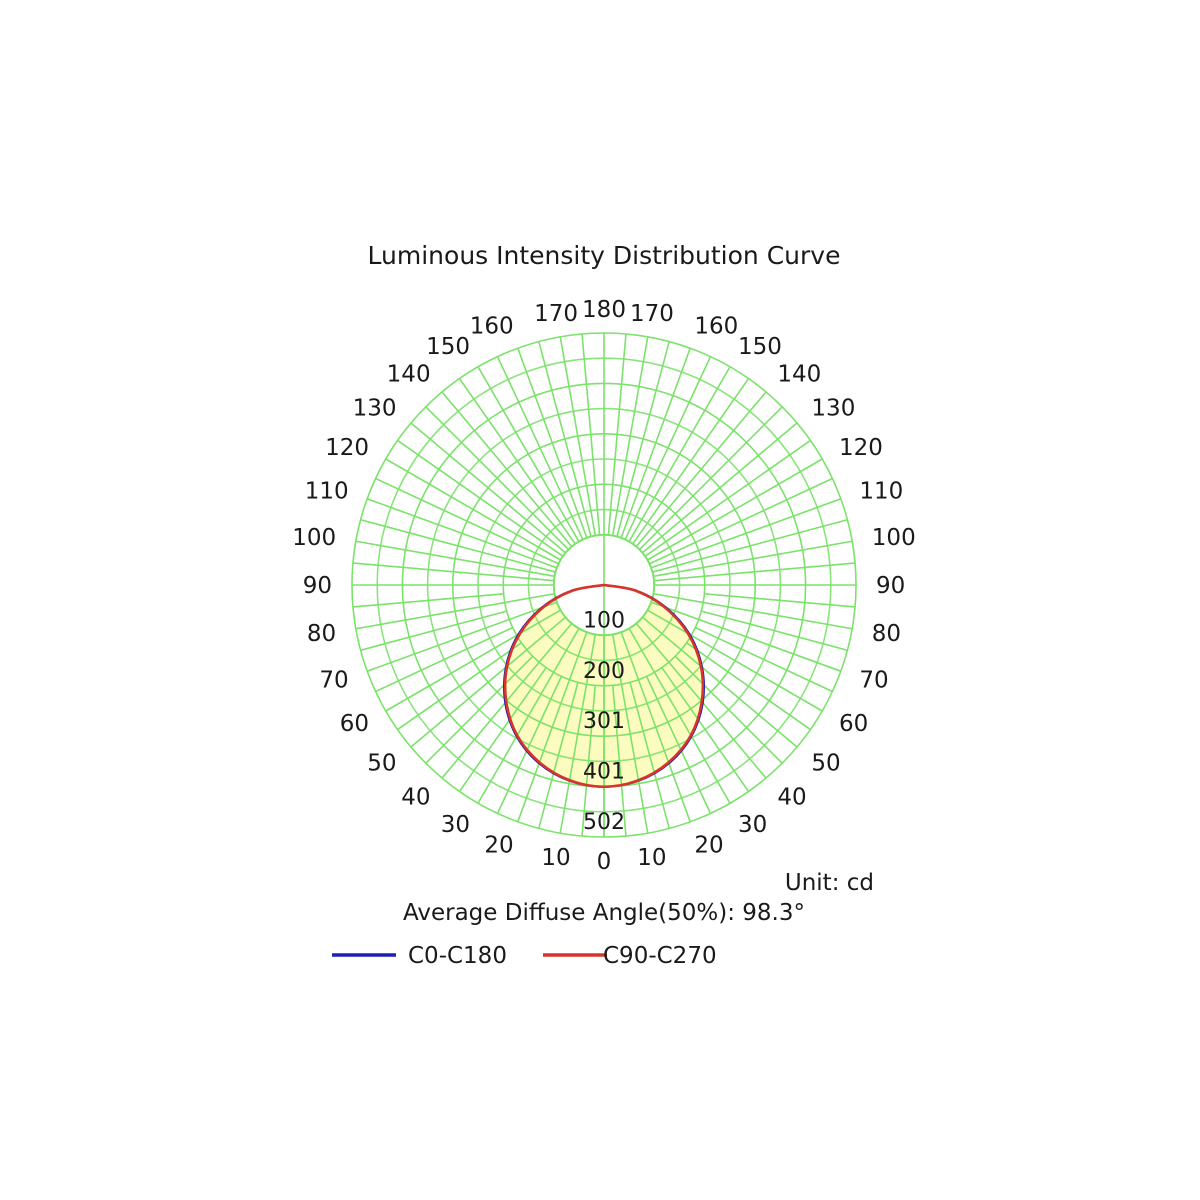 The width and height of the screenshot is (1200, 1200). I want to click on legend: C0-C180 C90-C270, so click(524, 956).